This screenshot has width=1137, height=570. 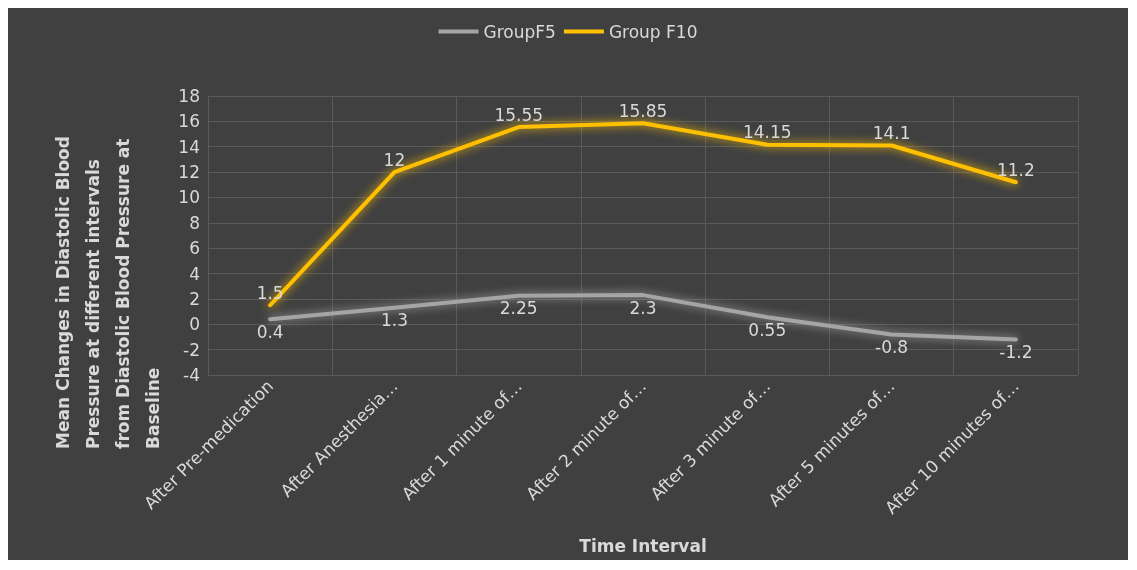 What do you see at coordinates (270, 331) in the screenshot?
I see `data-label: 0.4` at bounding box center [270, 331].